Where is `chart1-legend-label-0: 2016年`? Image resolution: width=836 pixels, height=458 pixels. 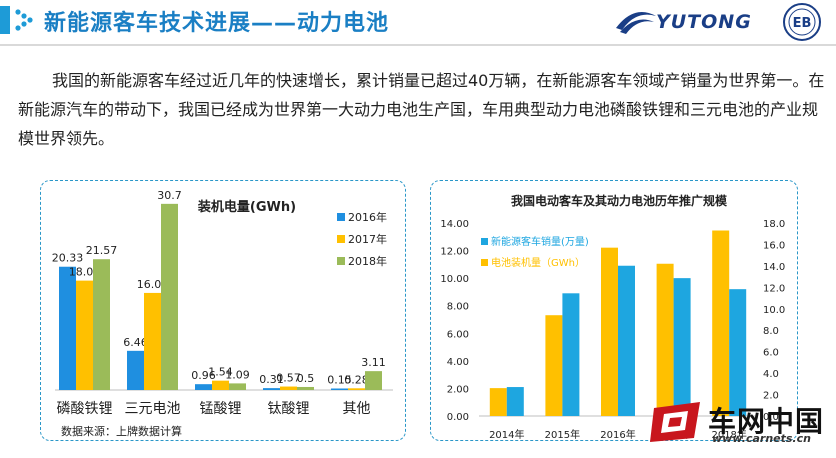
chart1-legend-label-0: 2016年 is located at coordinates (367, 217).